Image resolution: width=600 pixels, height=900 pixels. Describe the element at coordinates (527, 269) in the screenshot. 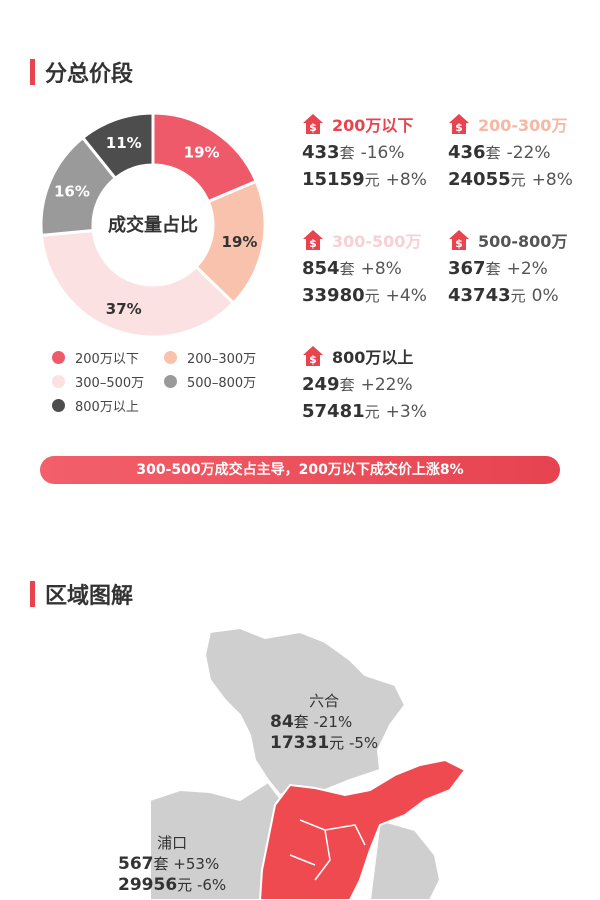

I see `stat-units-change: +2%` at that location.